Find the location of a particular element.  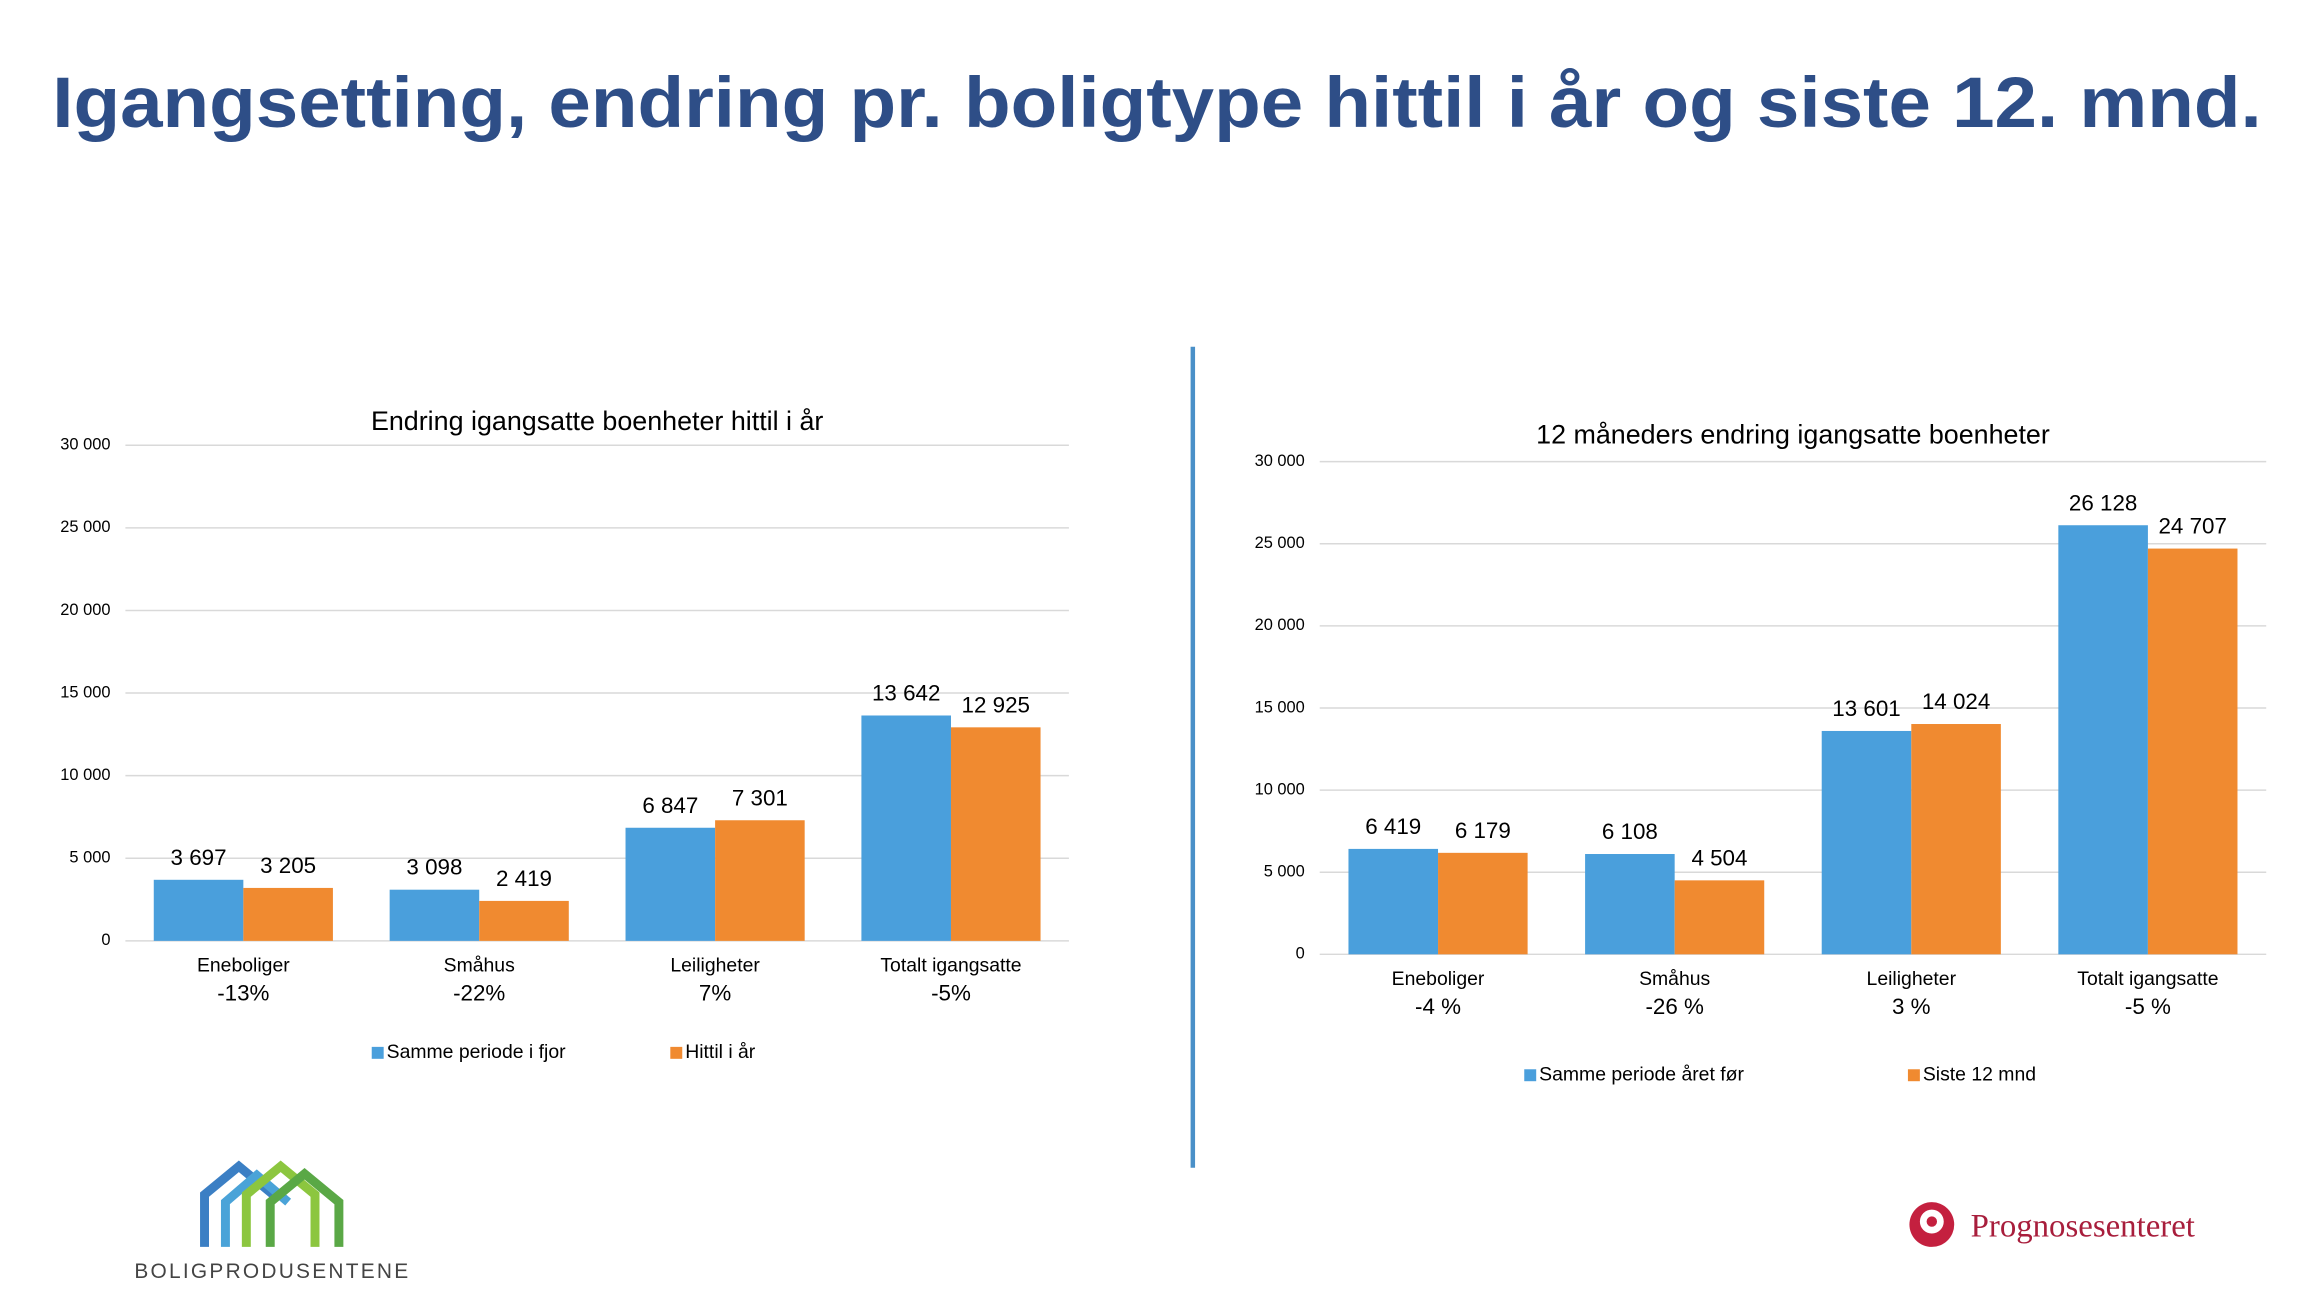

data-label: 12 925 is located at coordinates (996, 704).